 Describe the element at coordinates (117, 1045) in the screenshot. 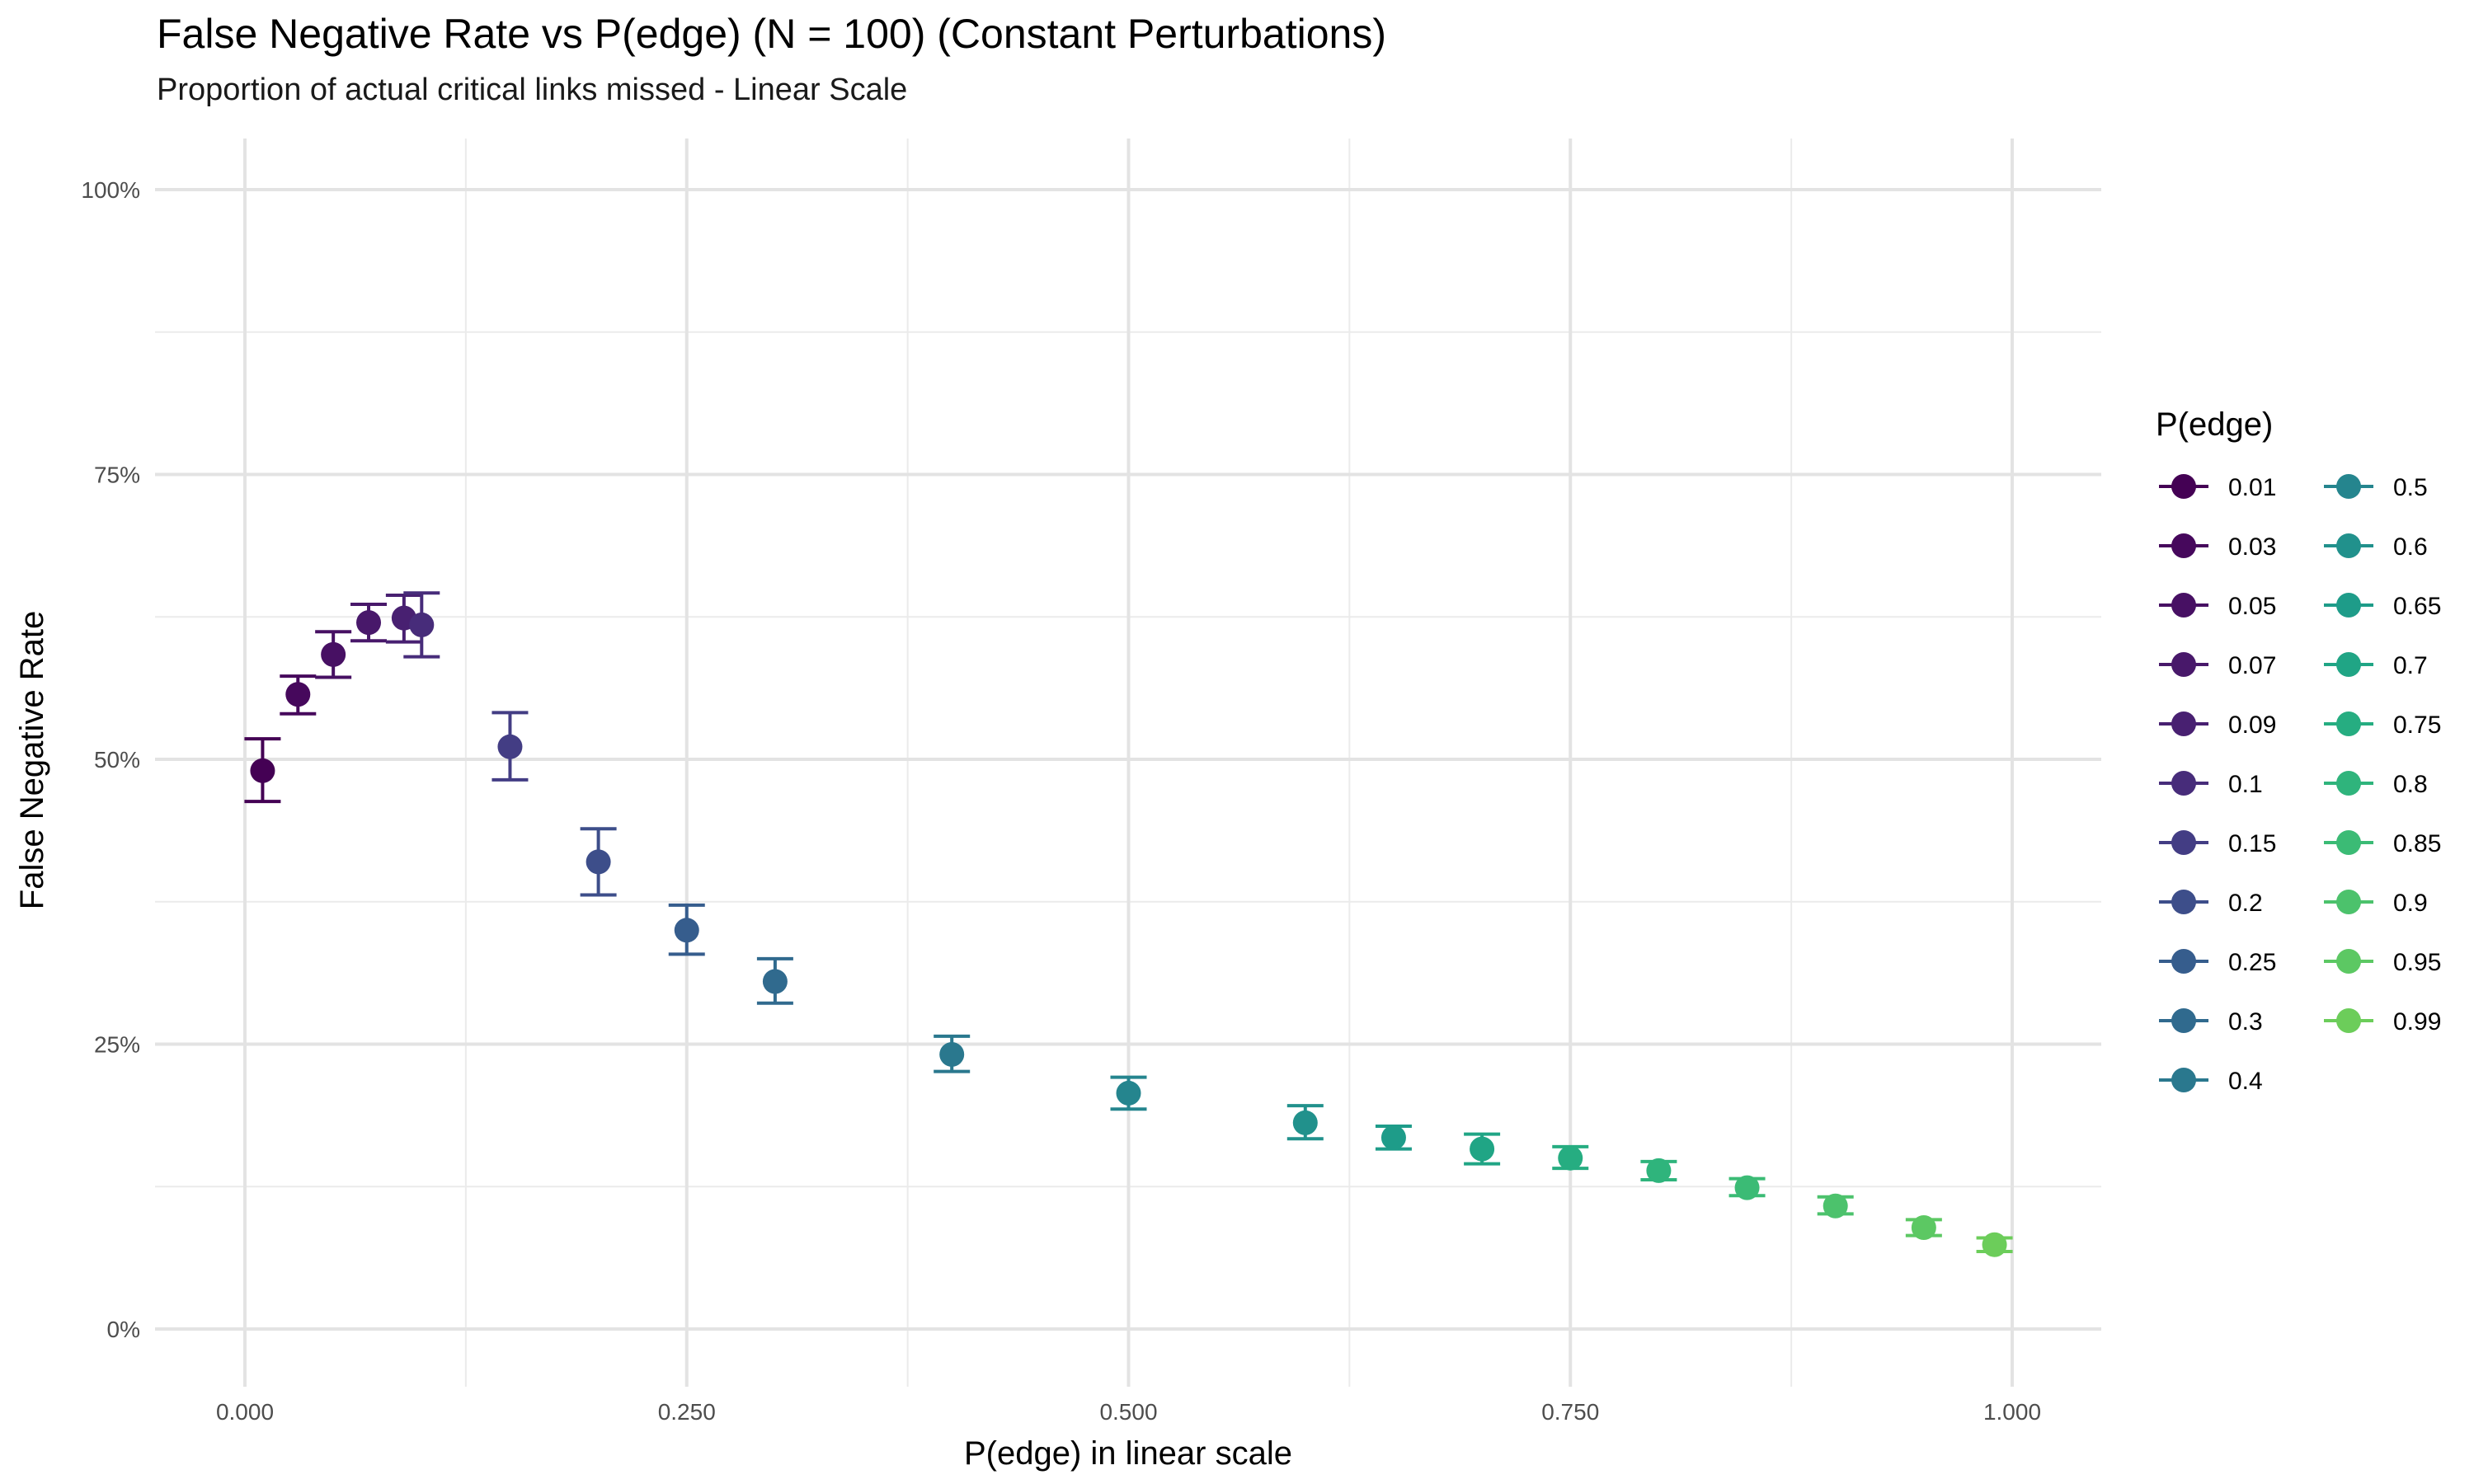

I see `y-tick-label: 25%` at that location.